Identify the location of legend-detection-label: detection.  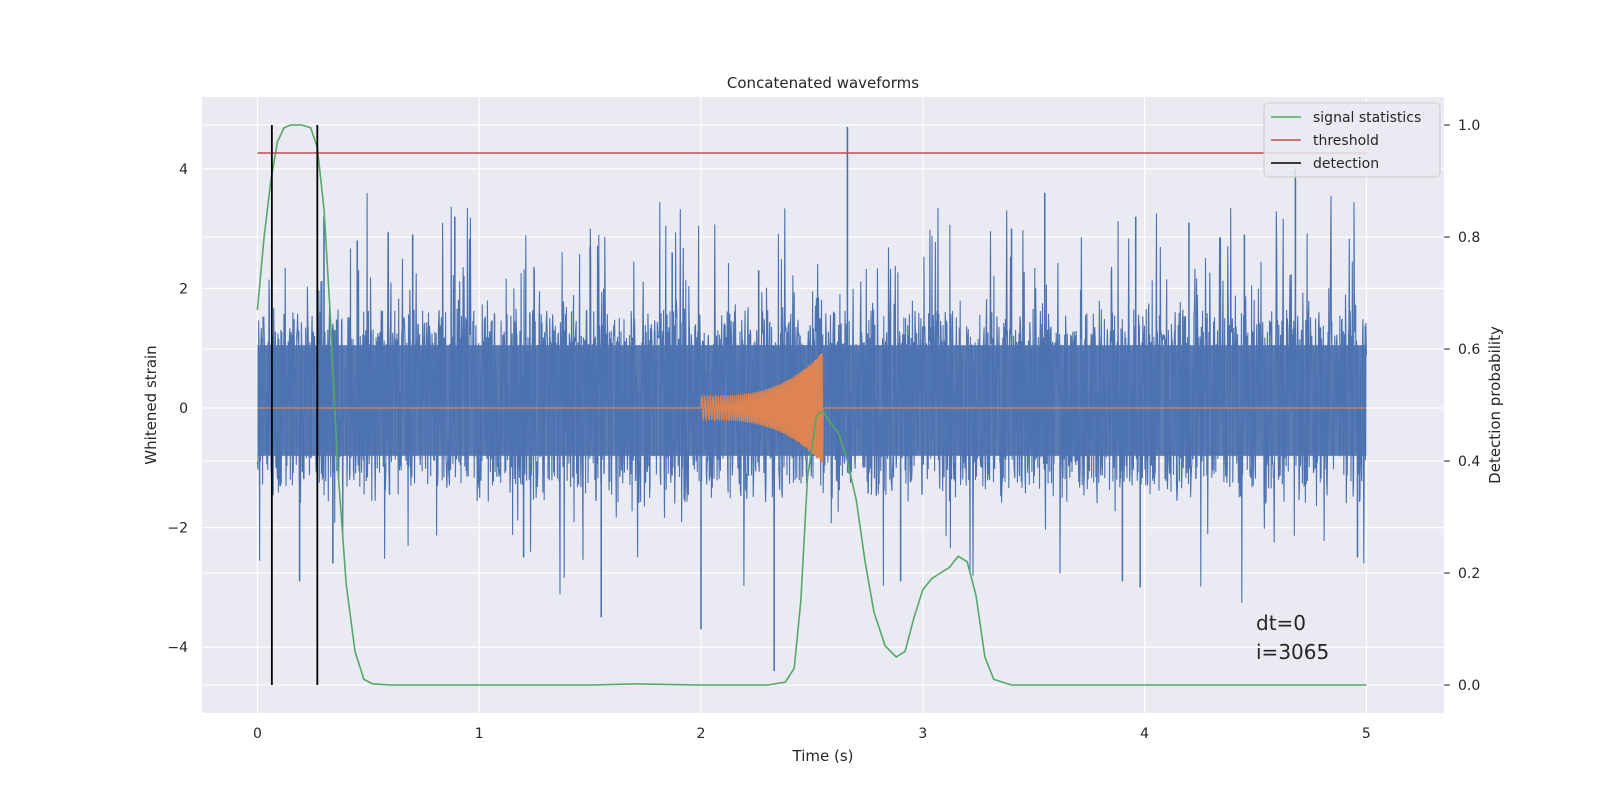
(1346, 164).